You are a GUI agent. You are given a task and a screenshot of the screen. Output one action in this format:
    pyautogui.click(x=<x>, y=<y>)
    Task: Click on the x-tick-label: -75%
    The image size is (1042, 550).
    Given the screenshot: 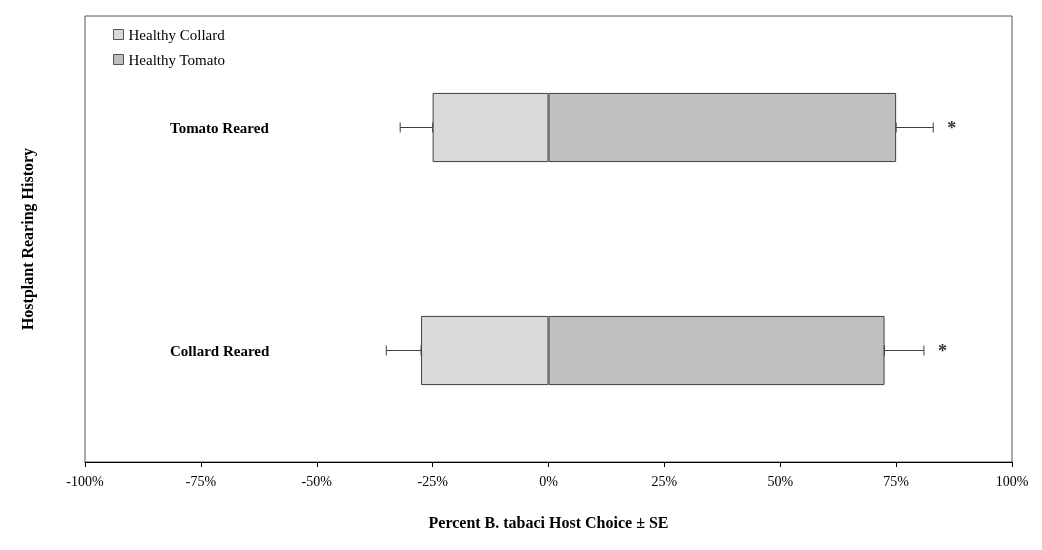 What is the action you would take?
    pyautogui.click(x=201, y=481)
    